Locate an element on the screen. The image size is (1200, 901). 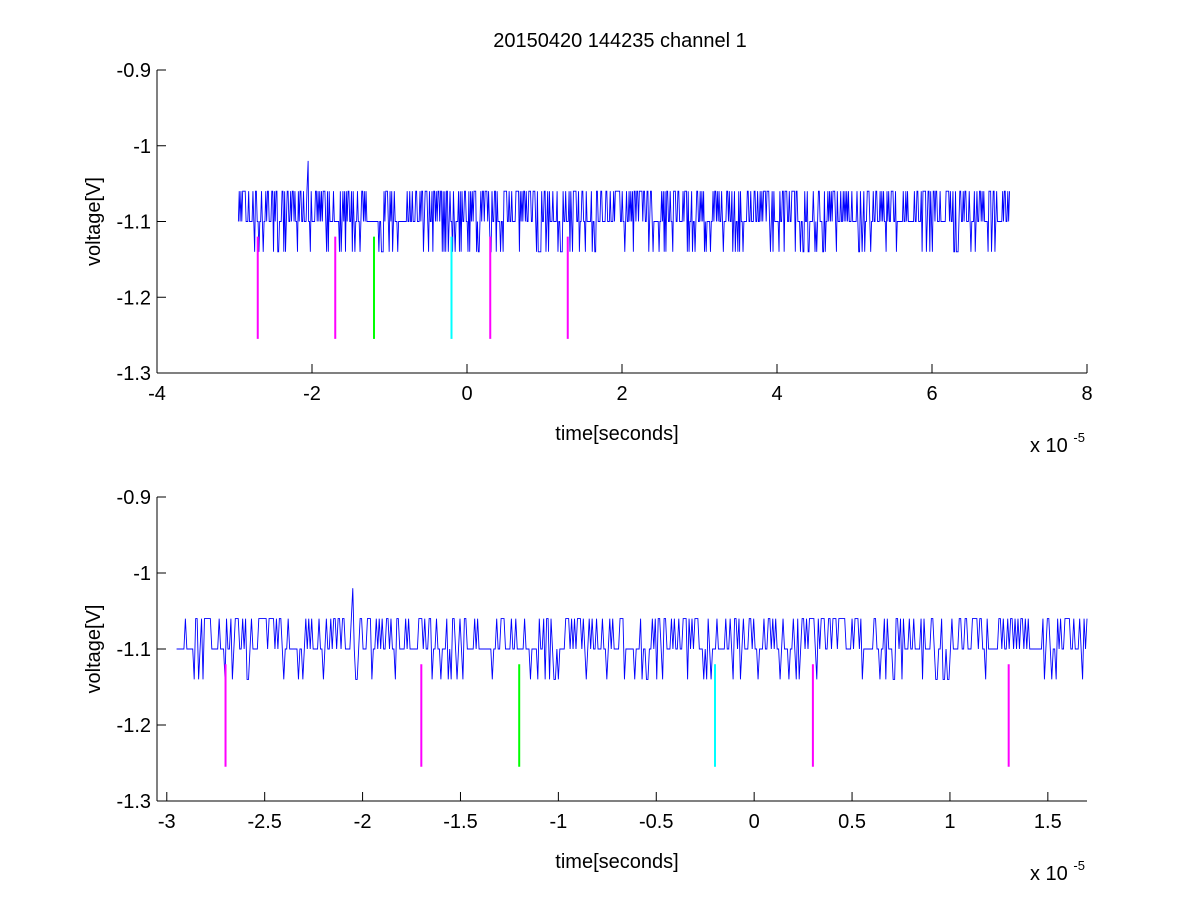
bottom-plot-markers is located at coordinates (617, 715).